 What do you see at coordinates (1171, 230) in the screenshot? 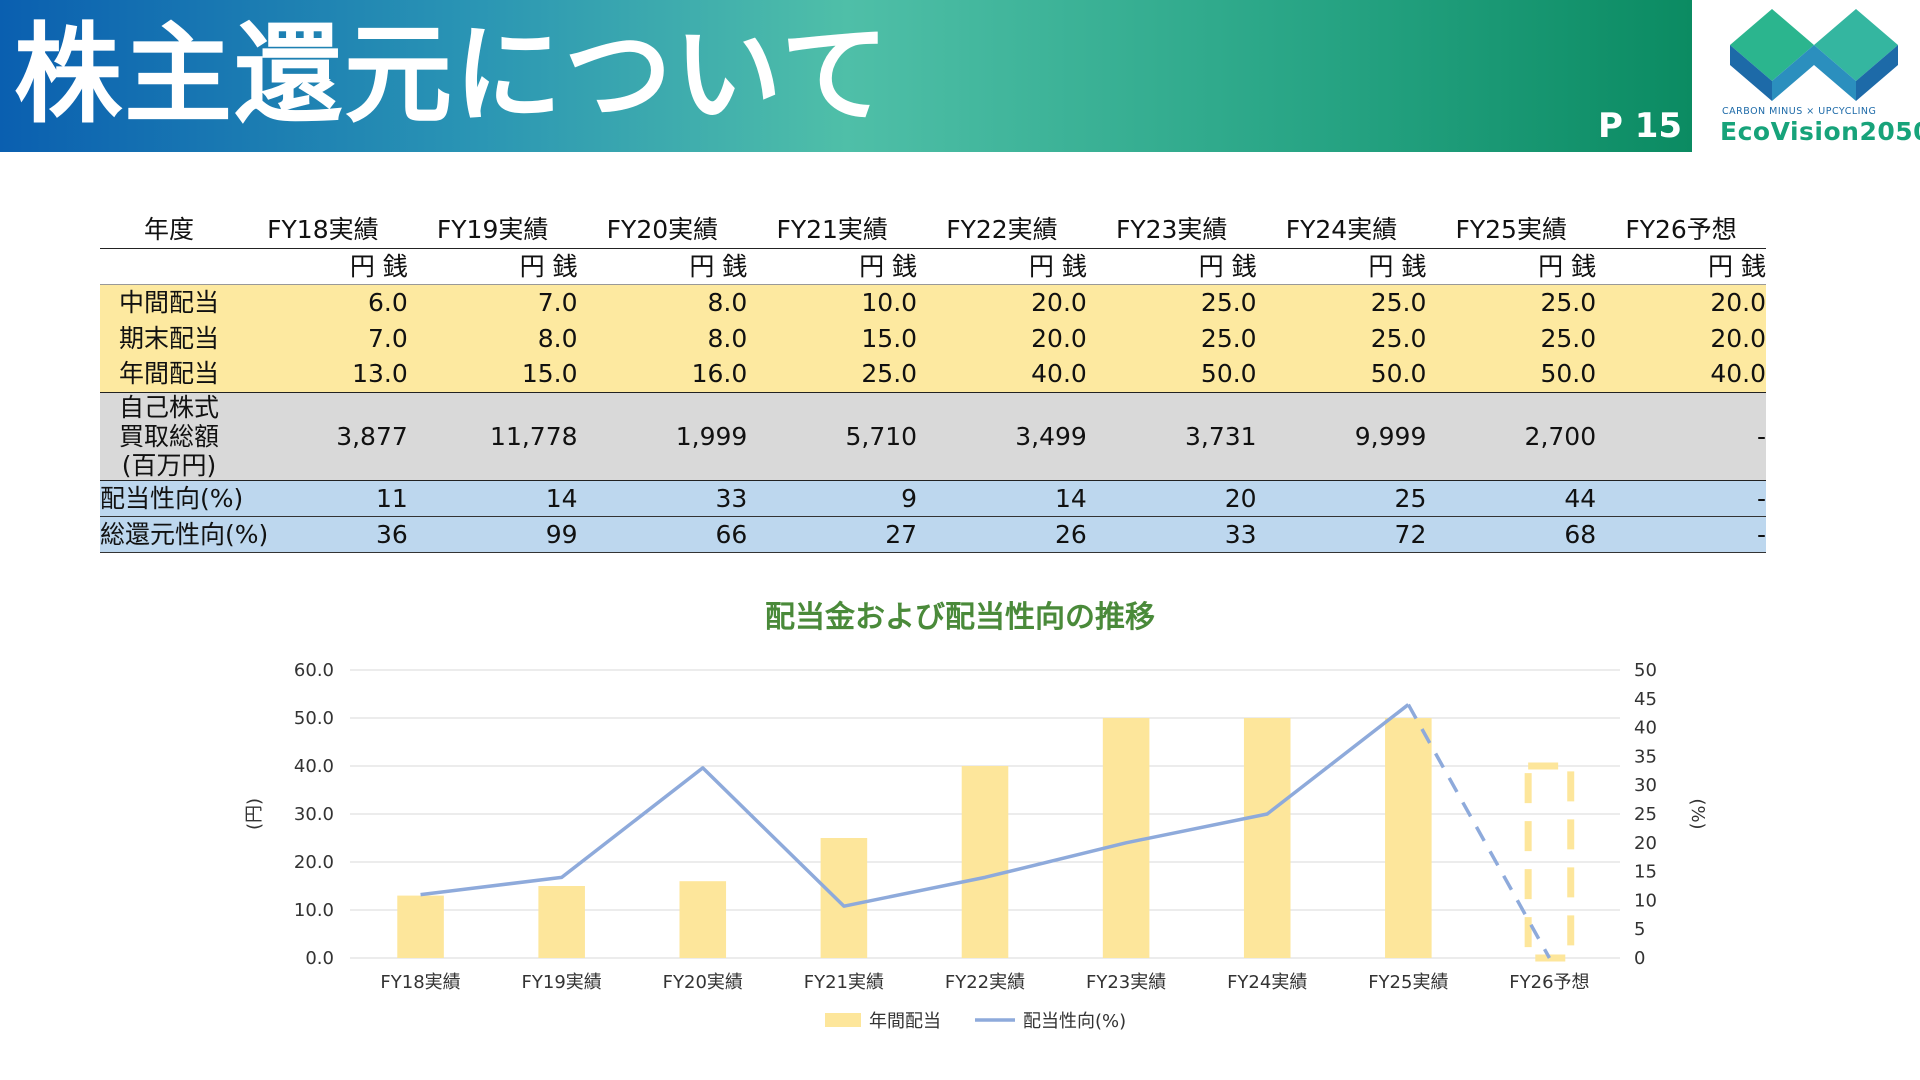
I see `column-header: FY23実績` at bounding box center [1171, 230].